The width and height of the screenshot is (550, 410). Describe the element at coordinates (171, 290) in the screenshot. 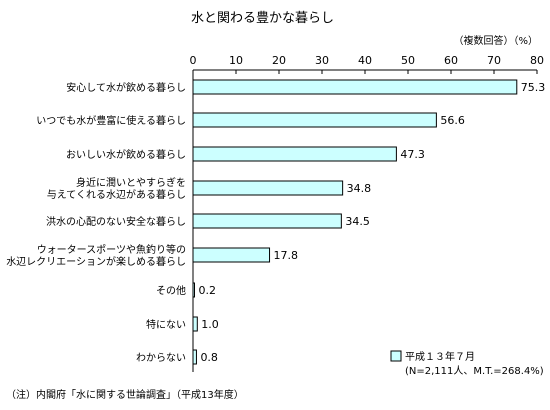

I see `category-label: その他` at that location.